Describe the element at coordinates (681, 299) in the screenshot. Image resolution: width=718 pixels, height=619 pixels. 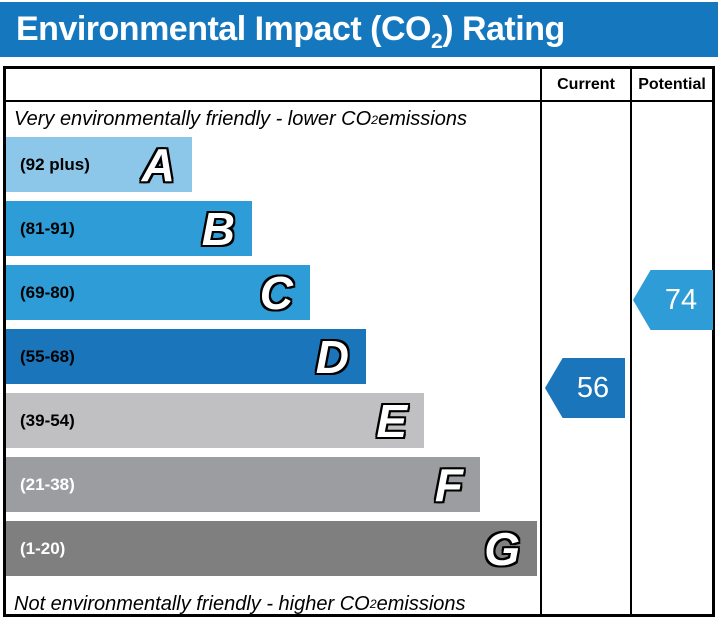
I see `potential-rating-value: 74` at that location.